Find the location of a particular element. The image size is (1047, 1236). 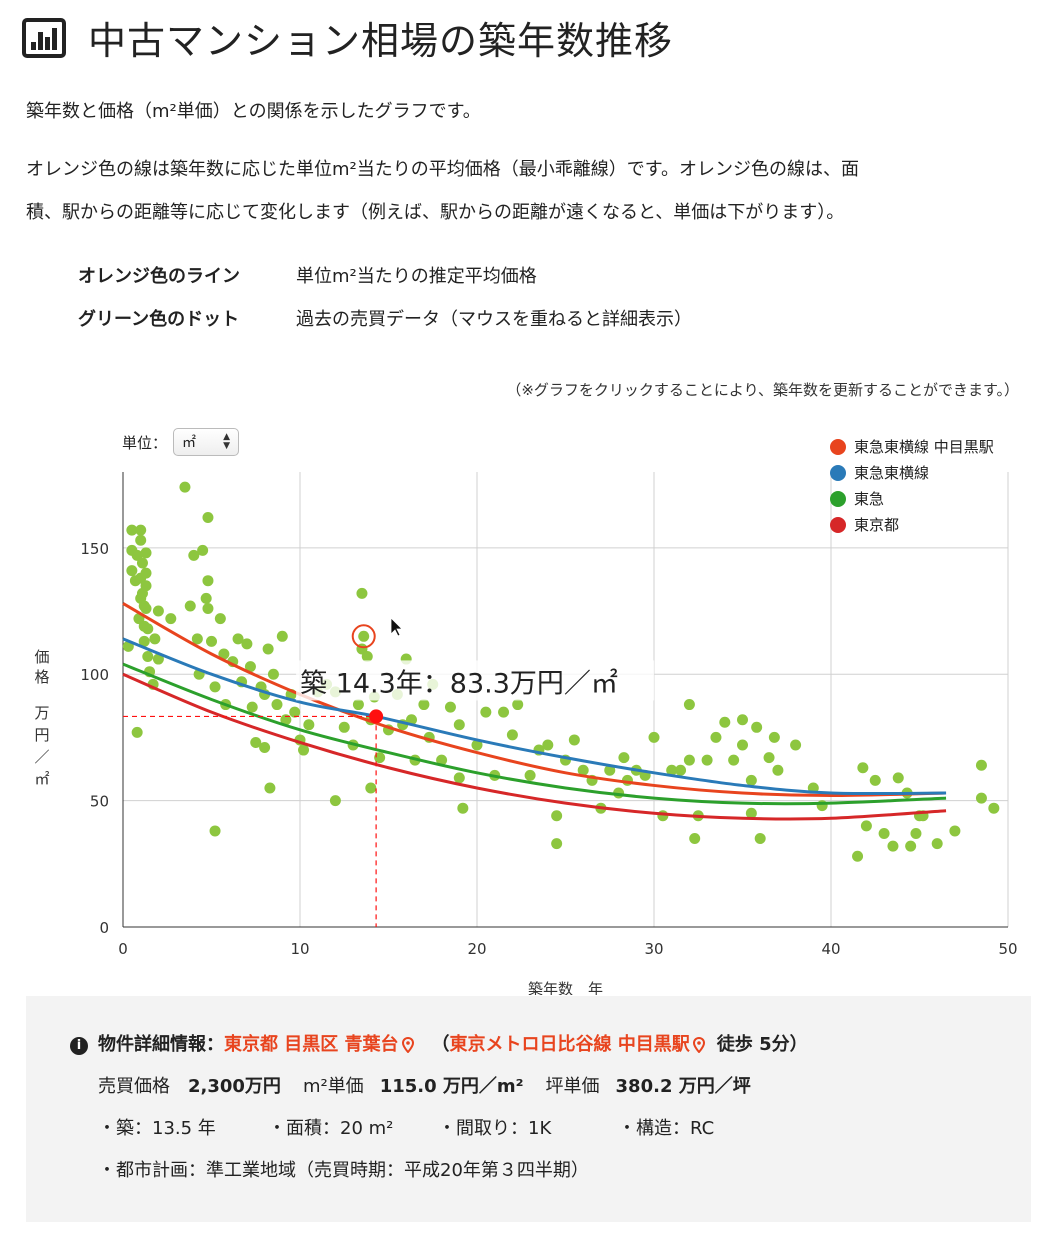

detail-address: 東京都 目黒区 青葉台 is located at coordinates (311, 1044).